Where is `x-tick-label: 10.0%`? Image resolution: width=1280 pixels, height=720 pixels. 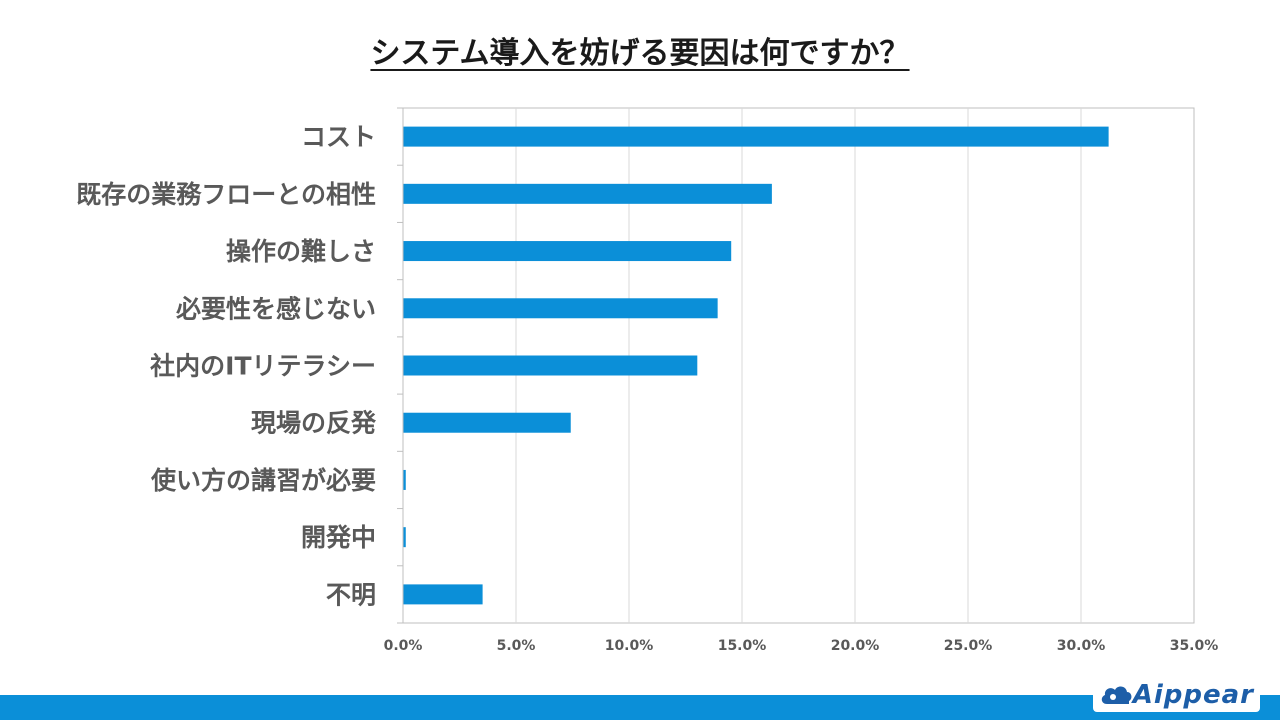 x-tick-label: 10.0% is located at coordinates (629, 646).